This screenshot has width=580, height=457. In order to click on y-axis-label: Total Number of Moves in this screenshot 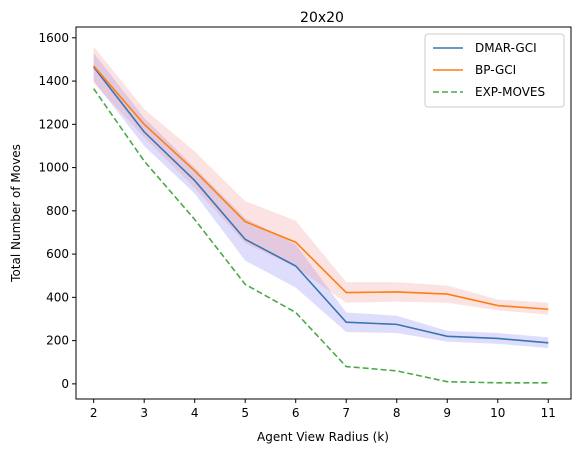, I will do `click(16, 213)`.